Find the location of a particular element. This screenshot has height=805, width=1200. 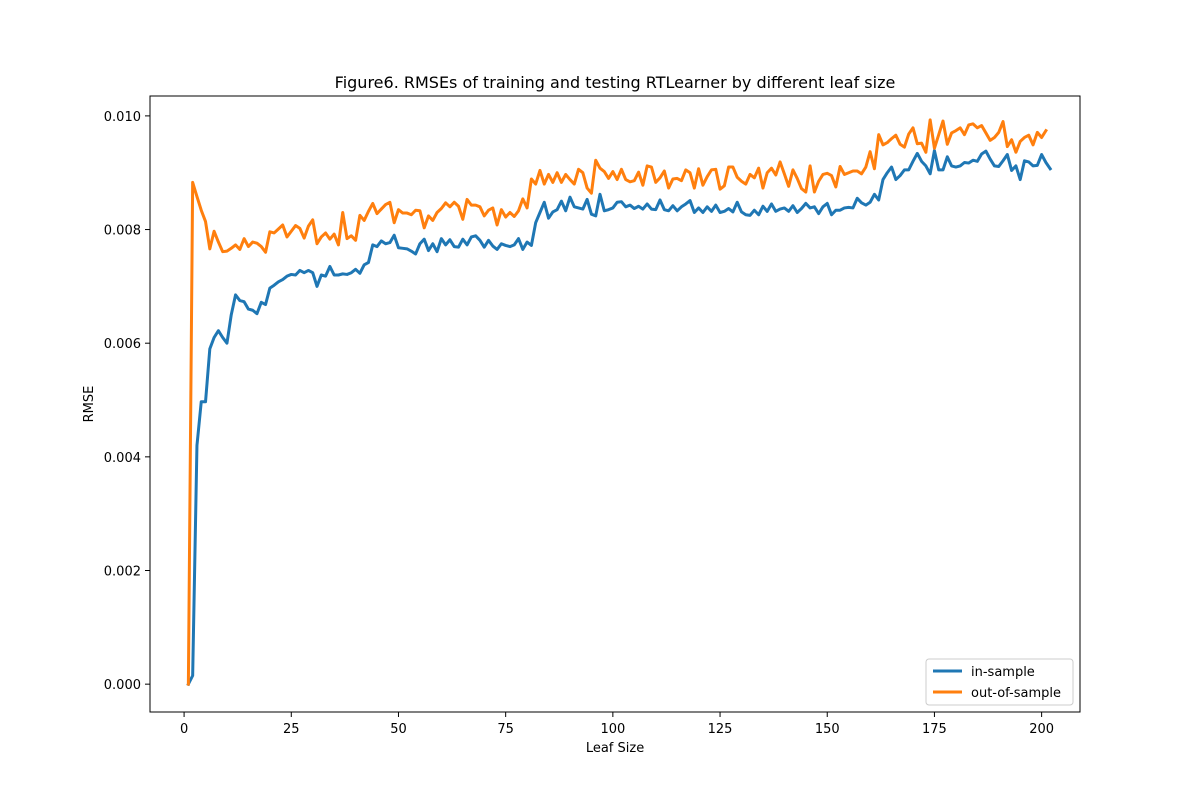

legend-label-out-of-sample: out-of-sample is located at coordinates (1016, 693).